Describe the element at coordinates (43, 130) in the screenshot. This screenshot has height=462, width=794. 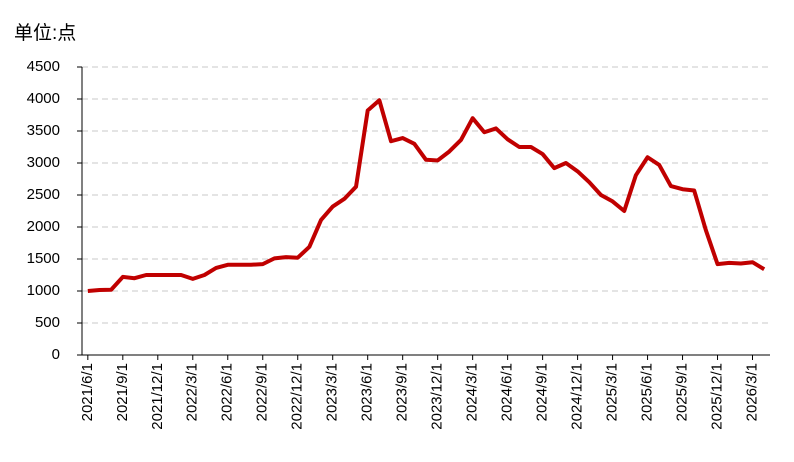
I see `y-tick-label: 3500` at that location.